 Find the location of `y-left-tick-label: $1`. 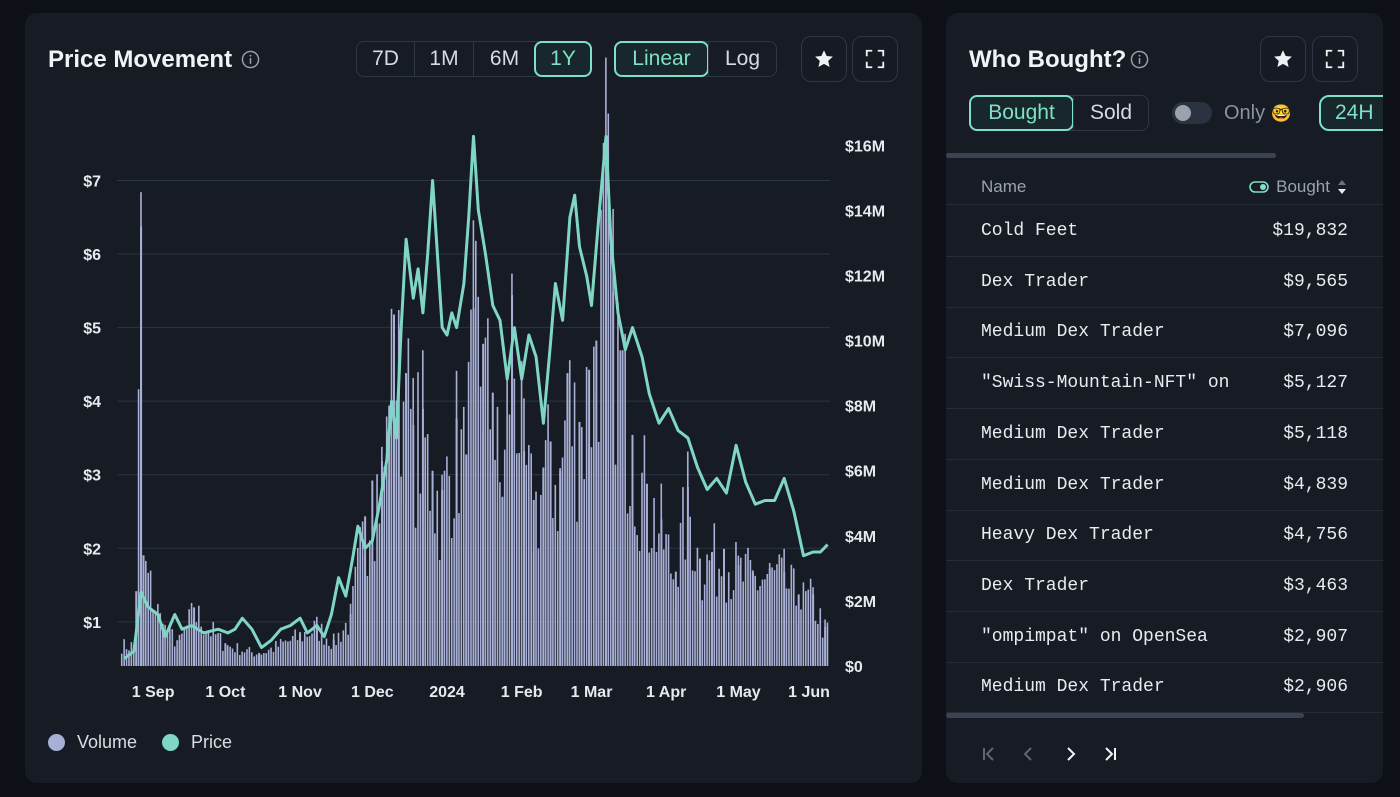

y-left-tick-label: $1 is located at coordinates (92, 623).